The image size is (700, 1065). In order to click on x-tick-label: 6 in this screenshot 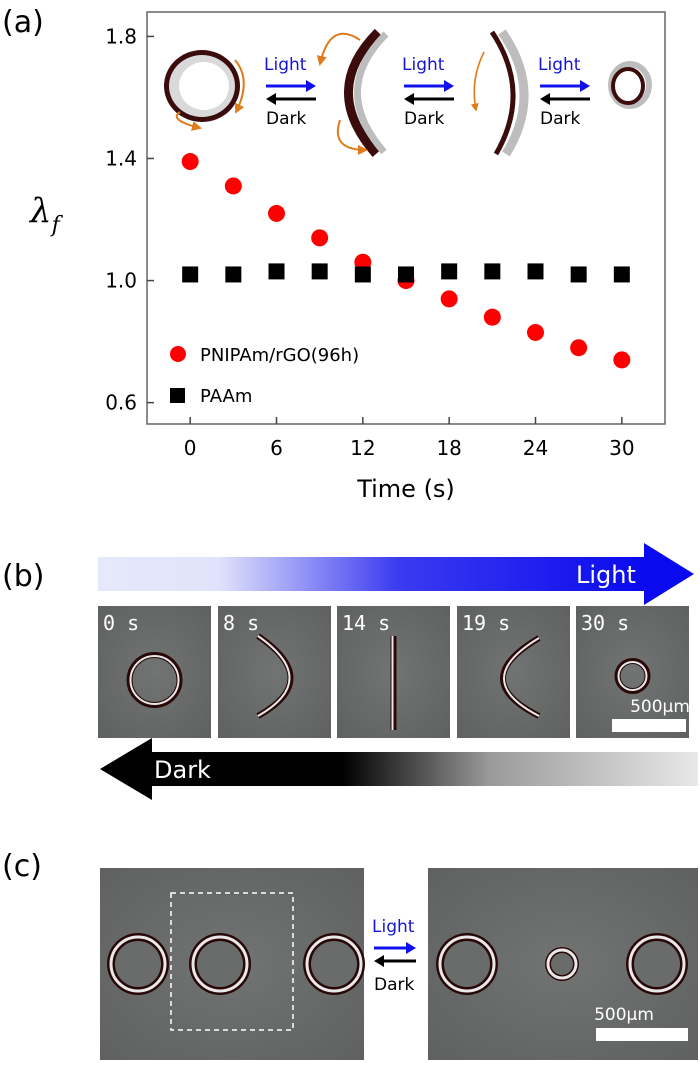, I will do `click(276, 448)`.